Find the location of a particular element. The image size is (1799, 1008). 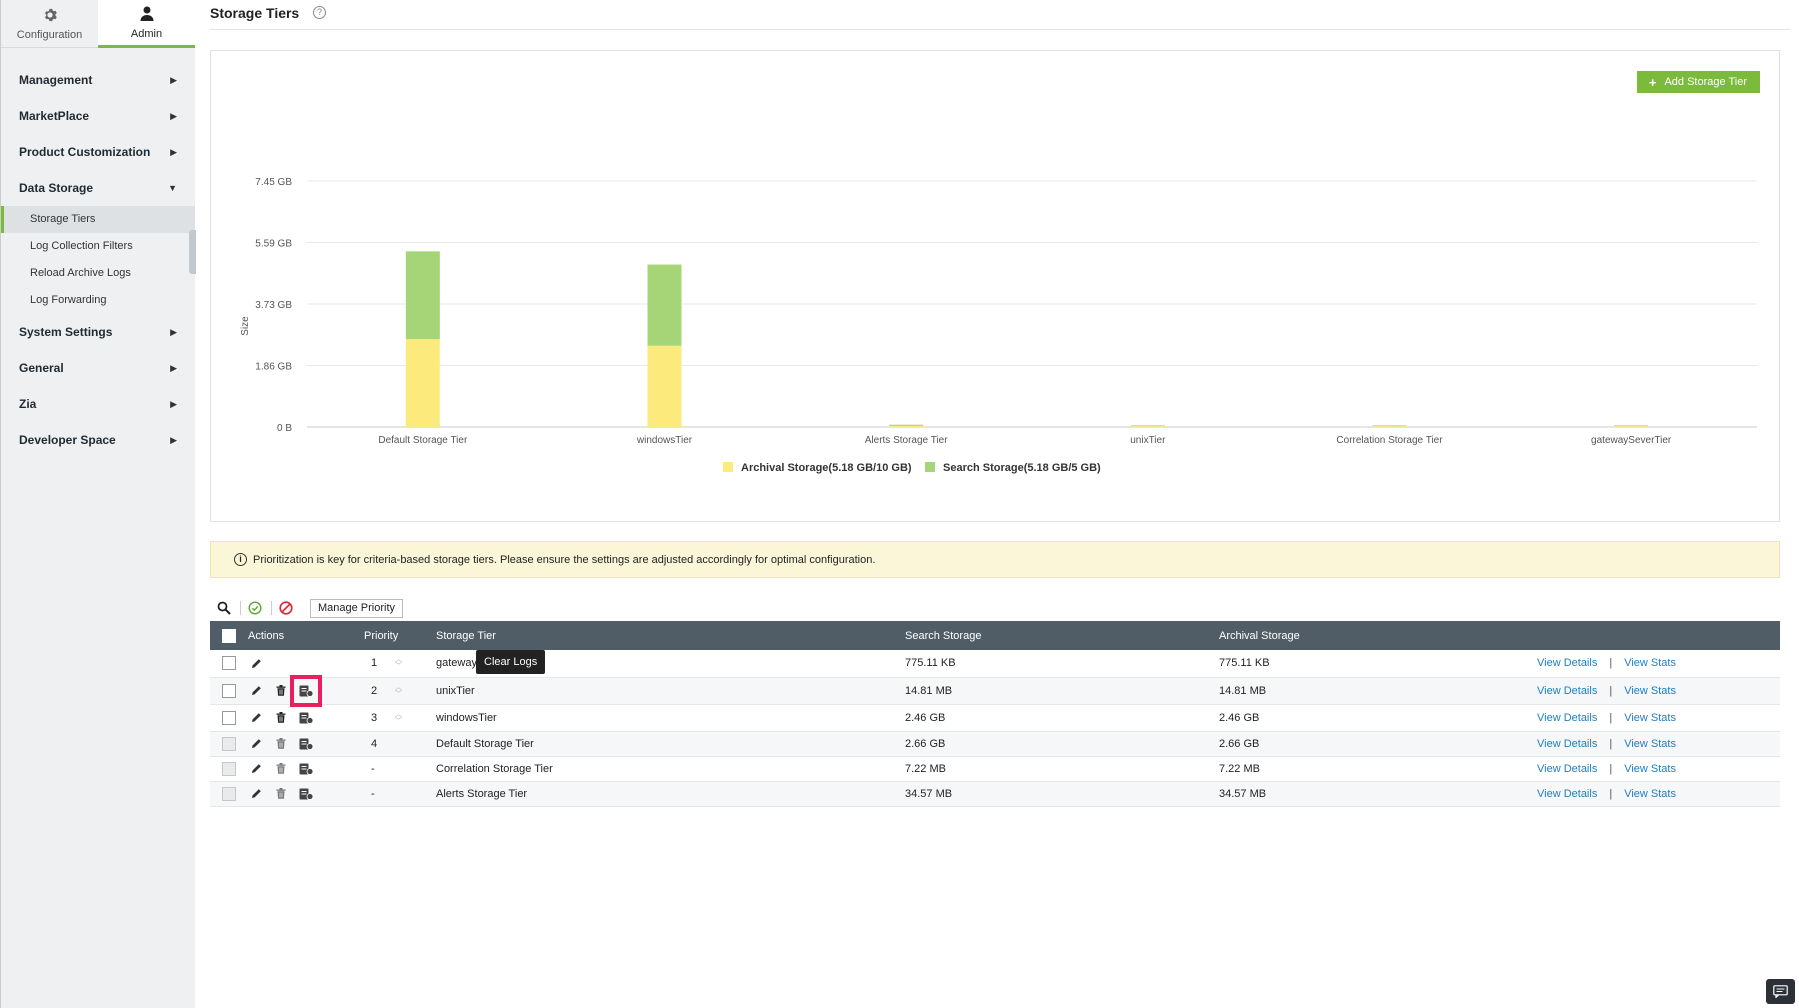

caret-down-icon: ▼ is located at coordinates (172, 188).